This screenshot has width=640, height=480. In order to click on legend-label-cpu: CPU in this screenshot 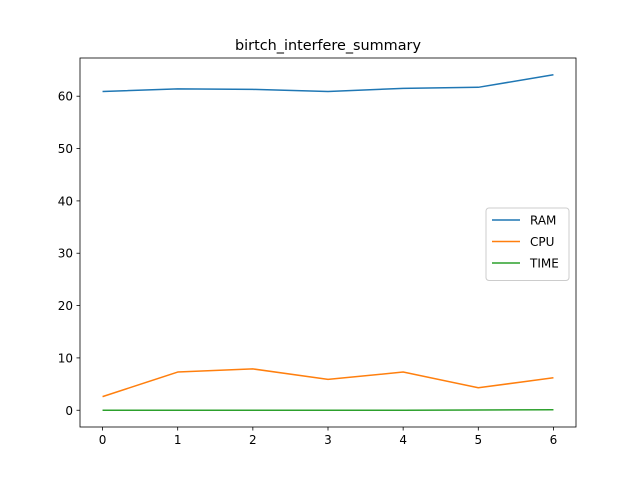, I will do `click(542, 242)`.